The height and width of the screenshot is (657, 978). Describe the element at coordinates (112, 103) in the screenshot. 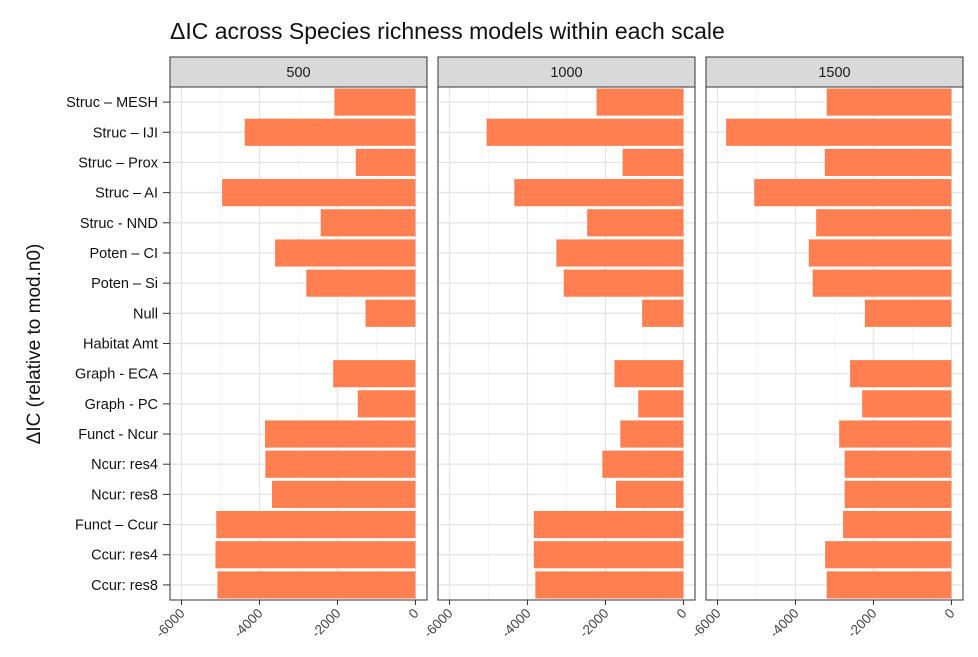

I see `y-tick-label: Struc – MESH` at that location.